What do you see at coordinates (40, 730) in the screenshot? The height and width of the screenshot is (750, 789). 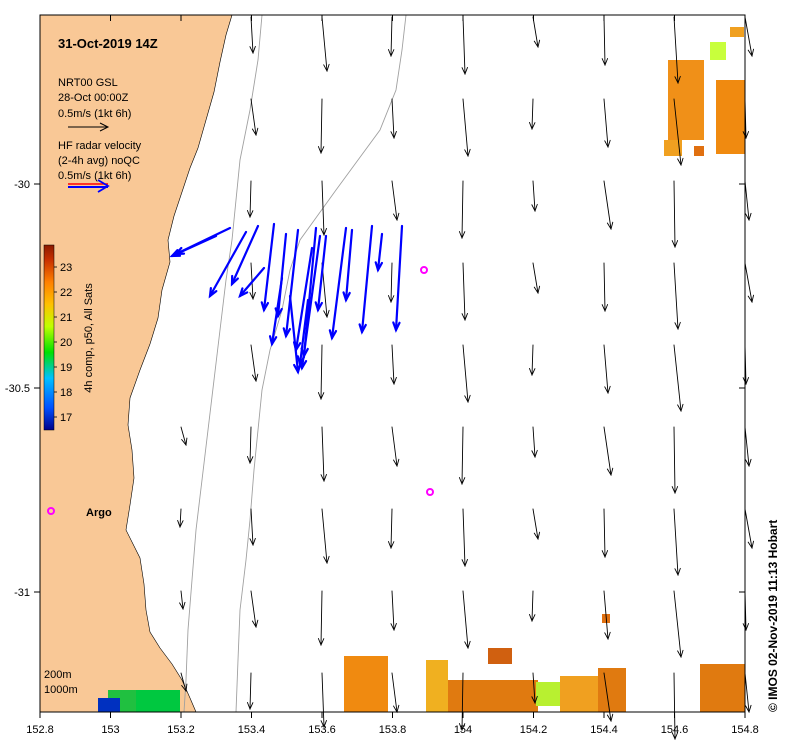 I see `x-tick-label: 152.8` at bounding box center [40, 730].